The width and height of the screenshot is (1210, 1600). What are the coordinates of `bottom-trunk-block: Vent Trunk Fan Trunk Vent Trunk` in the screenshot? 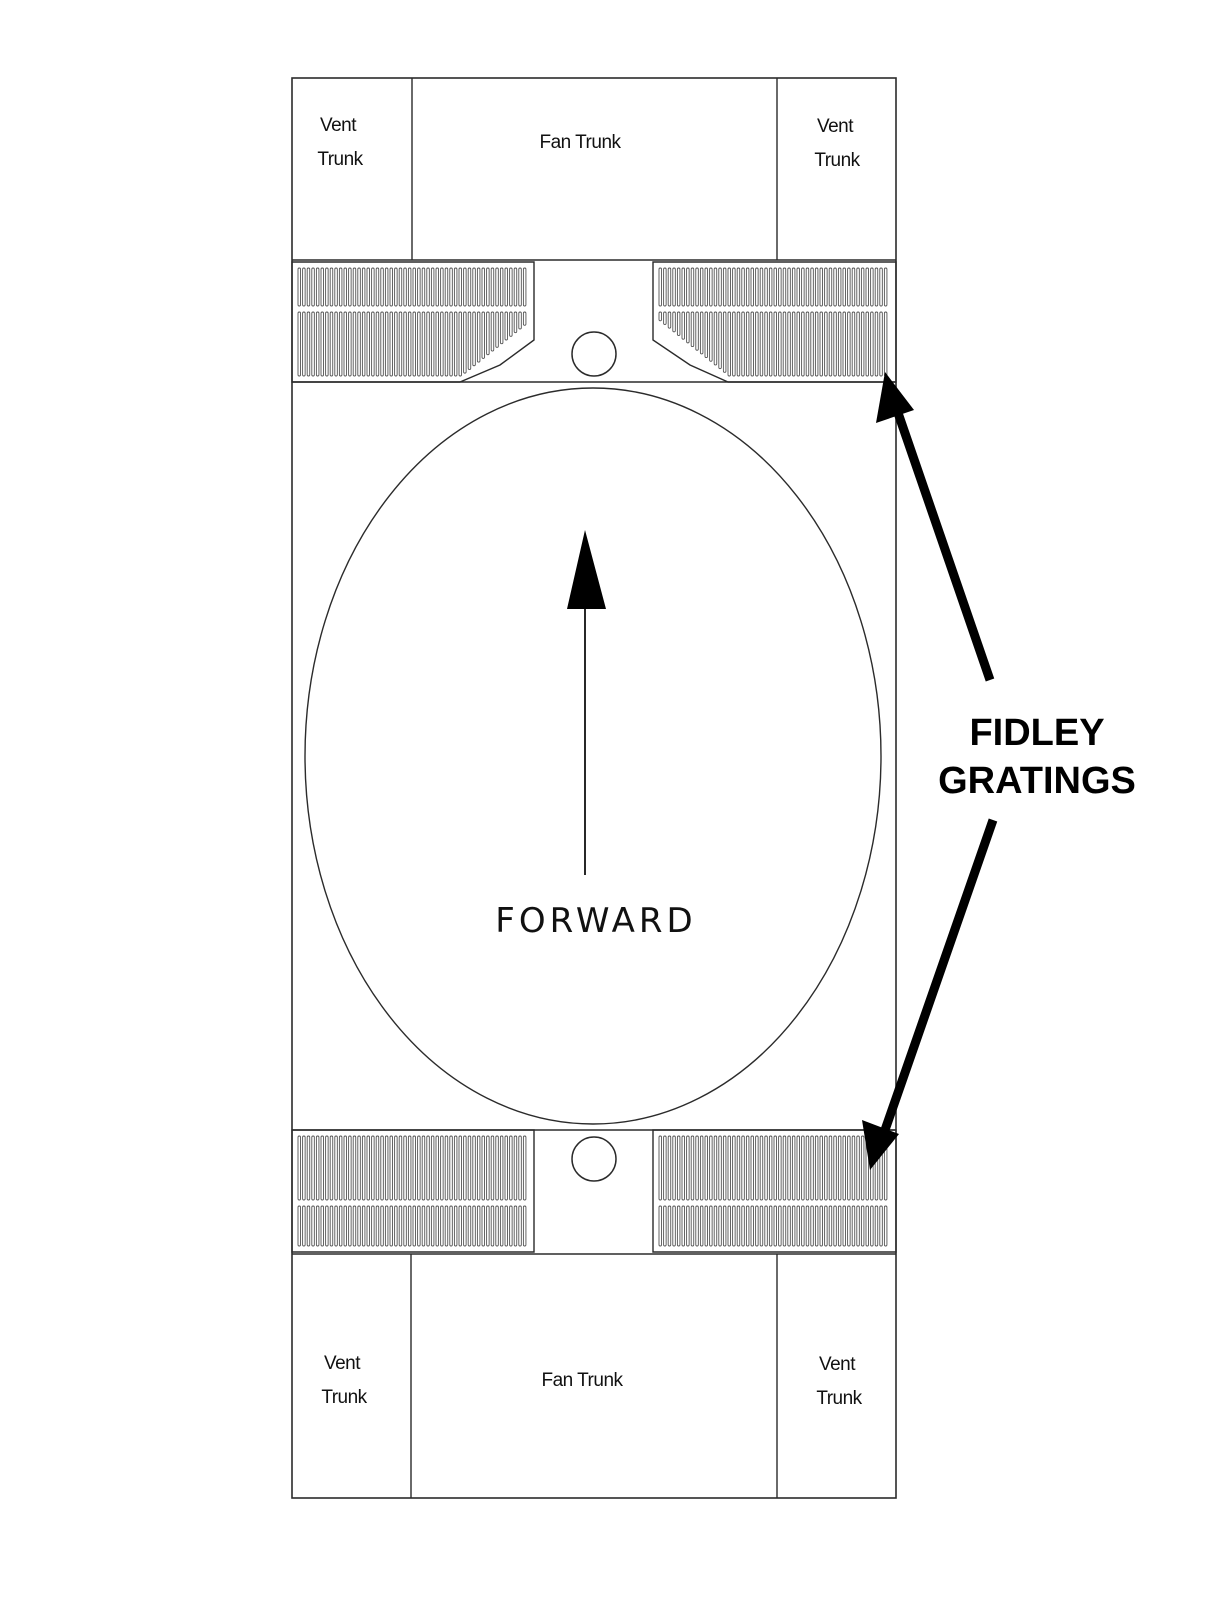 It's located at (594, 1375).